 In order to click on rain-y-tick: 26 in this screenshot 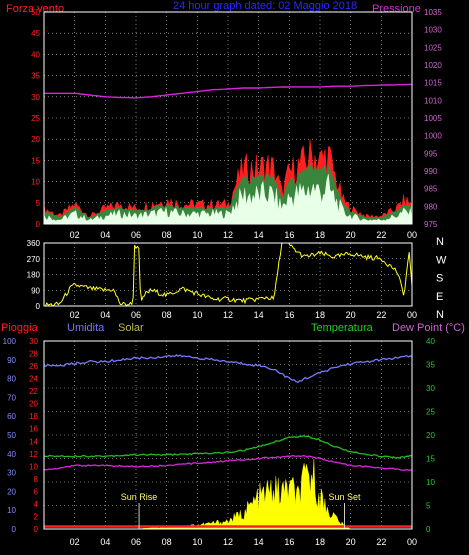, I will do `click(33, 366)`.